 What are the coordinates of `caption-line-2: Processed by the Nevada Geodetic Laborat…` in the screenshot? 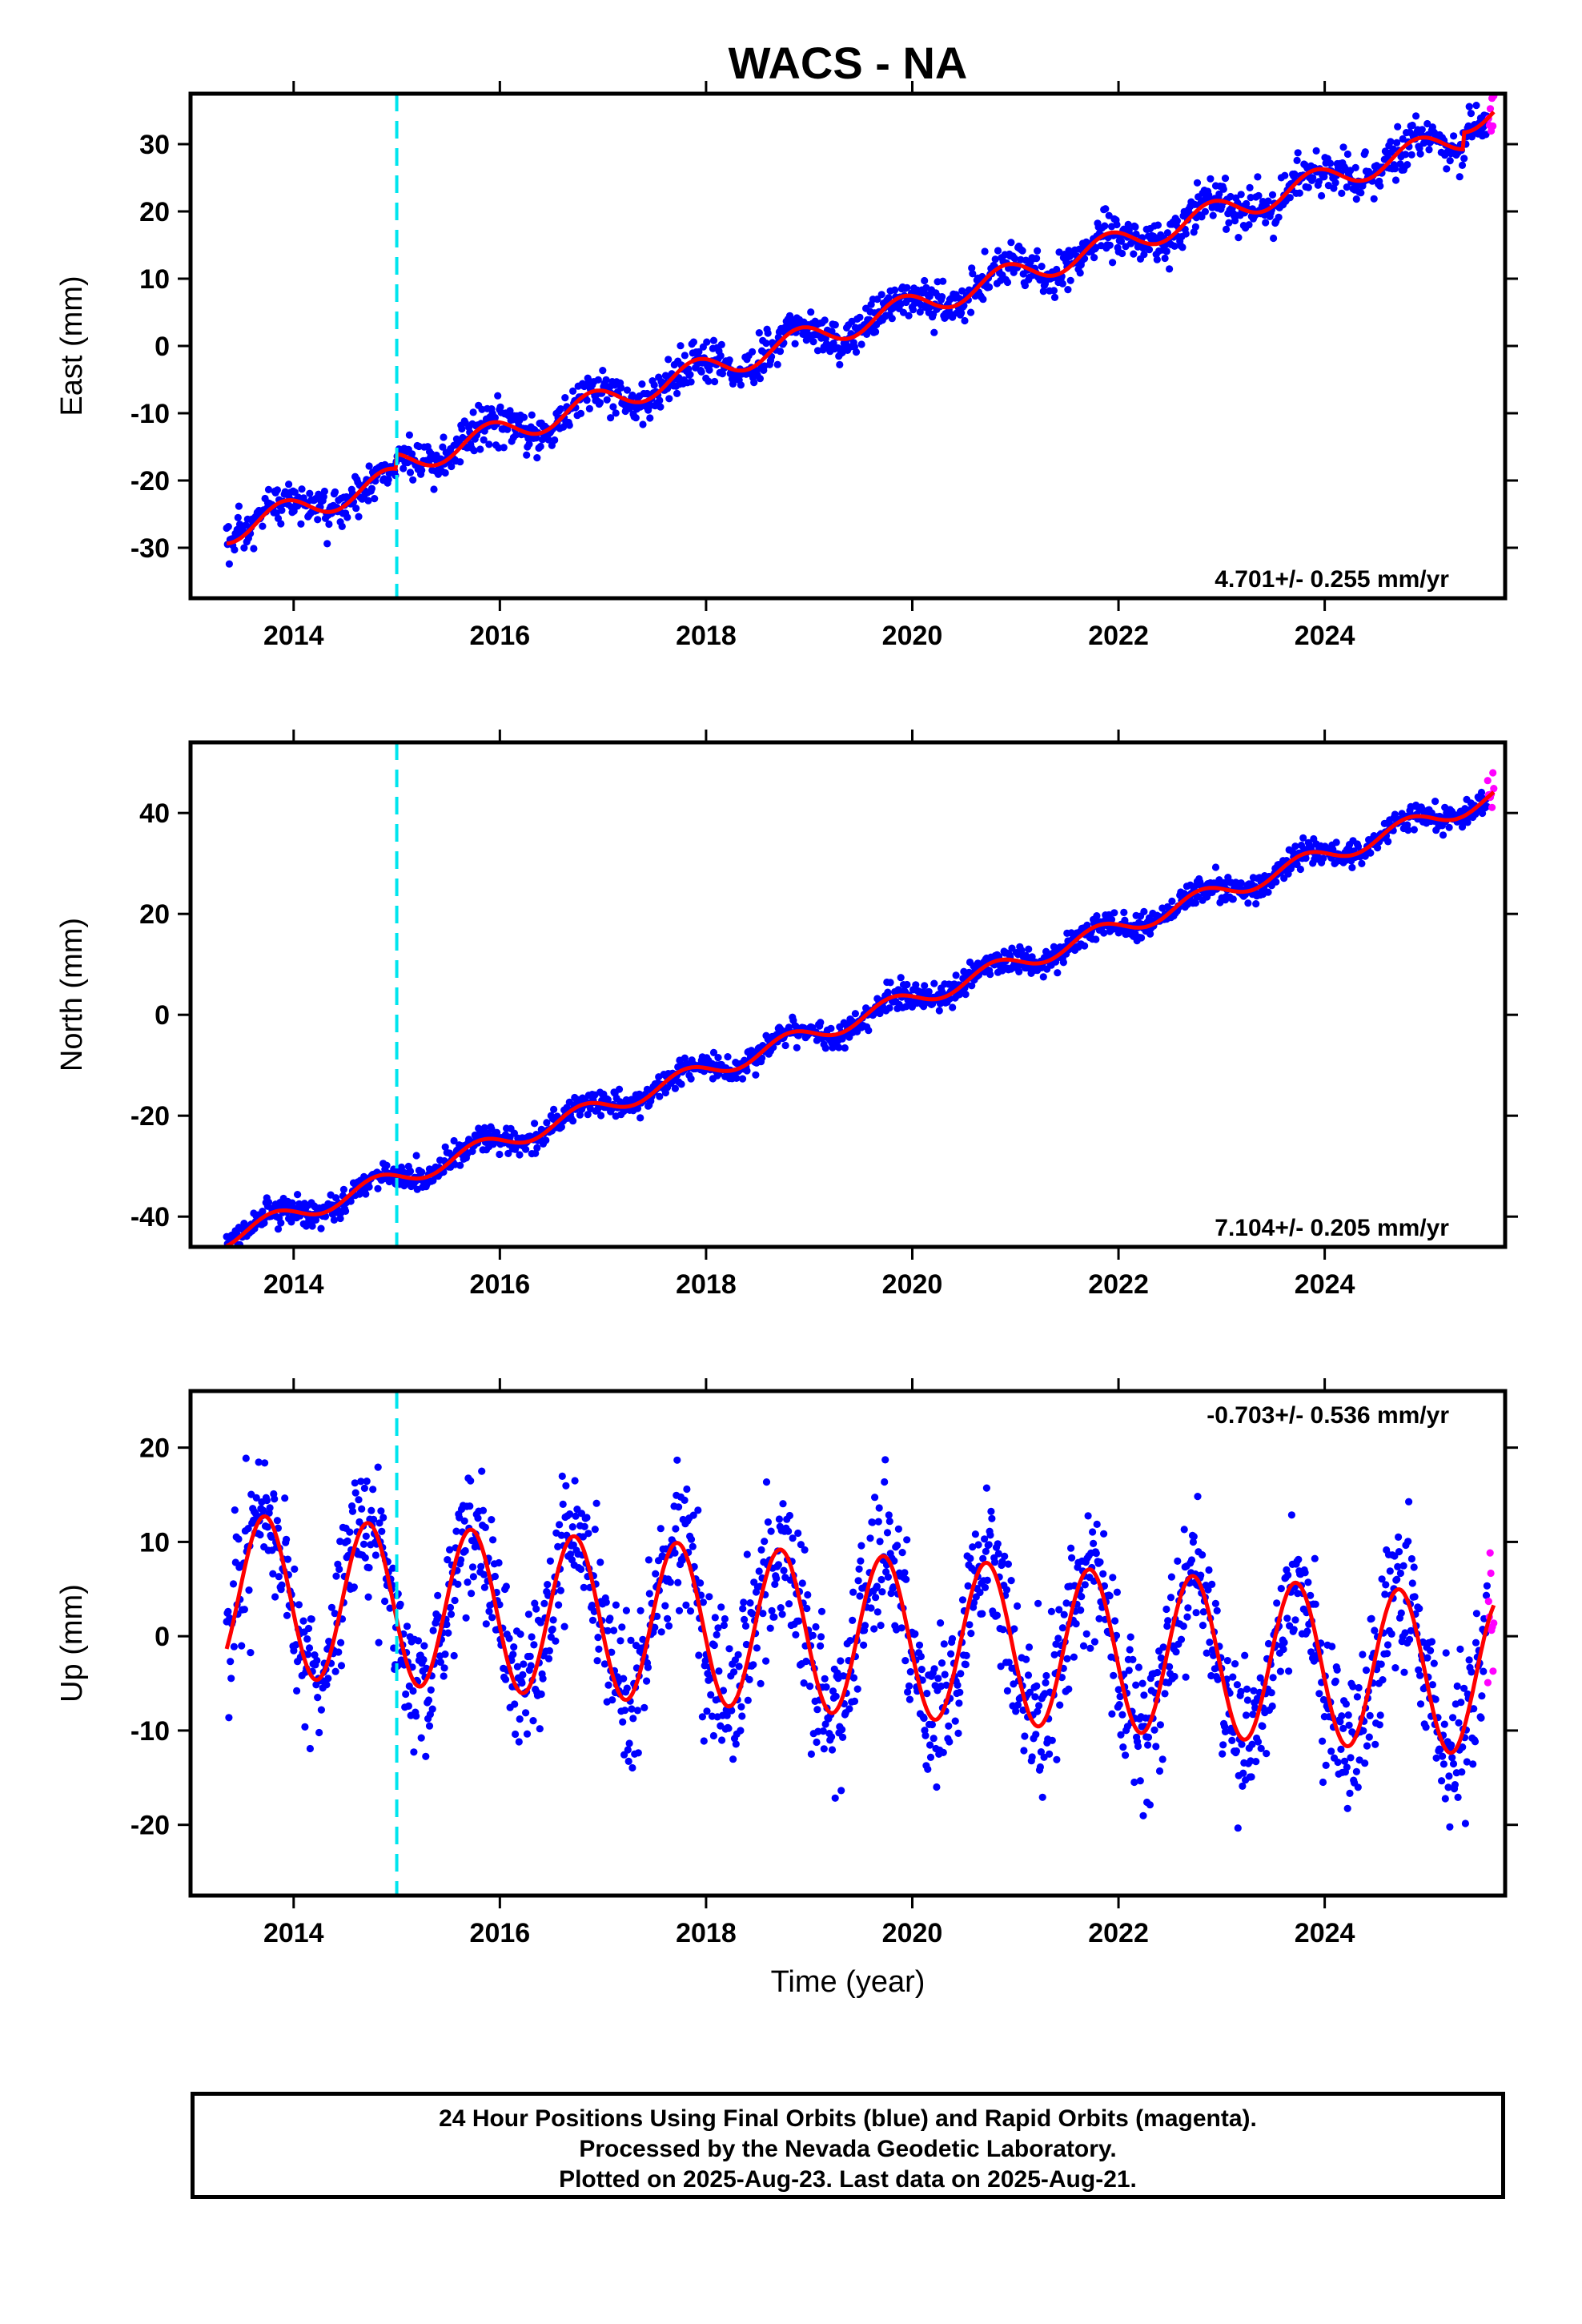 It's located at (848, 2149).